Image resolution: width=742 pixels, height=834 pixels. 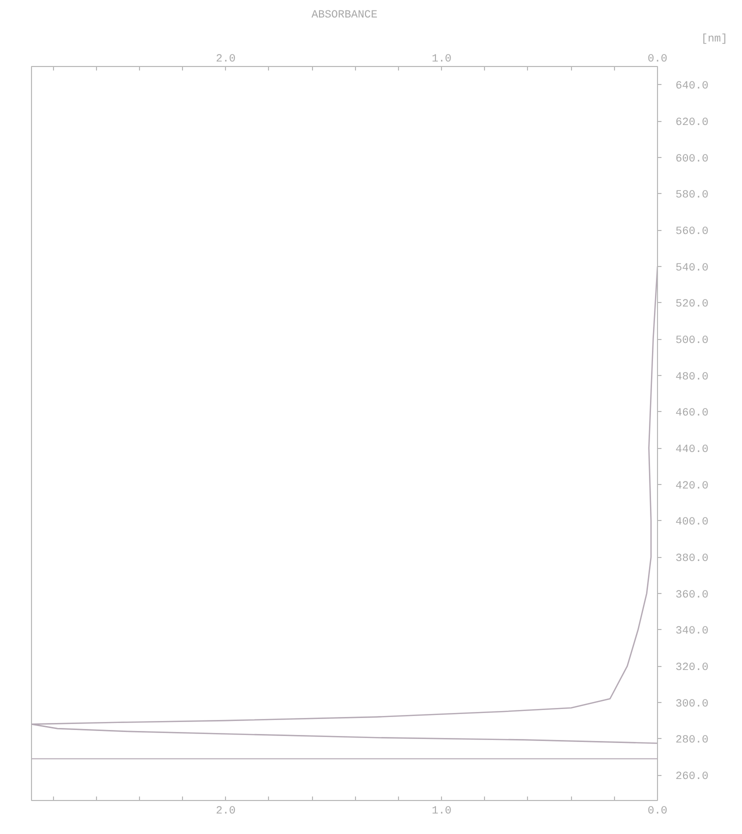 What do you see at coordinates (692, 268) in the screenshot?
I see `y-tick-label: 540.0` at bounding box center [692, 268].